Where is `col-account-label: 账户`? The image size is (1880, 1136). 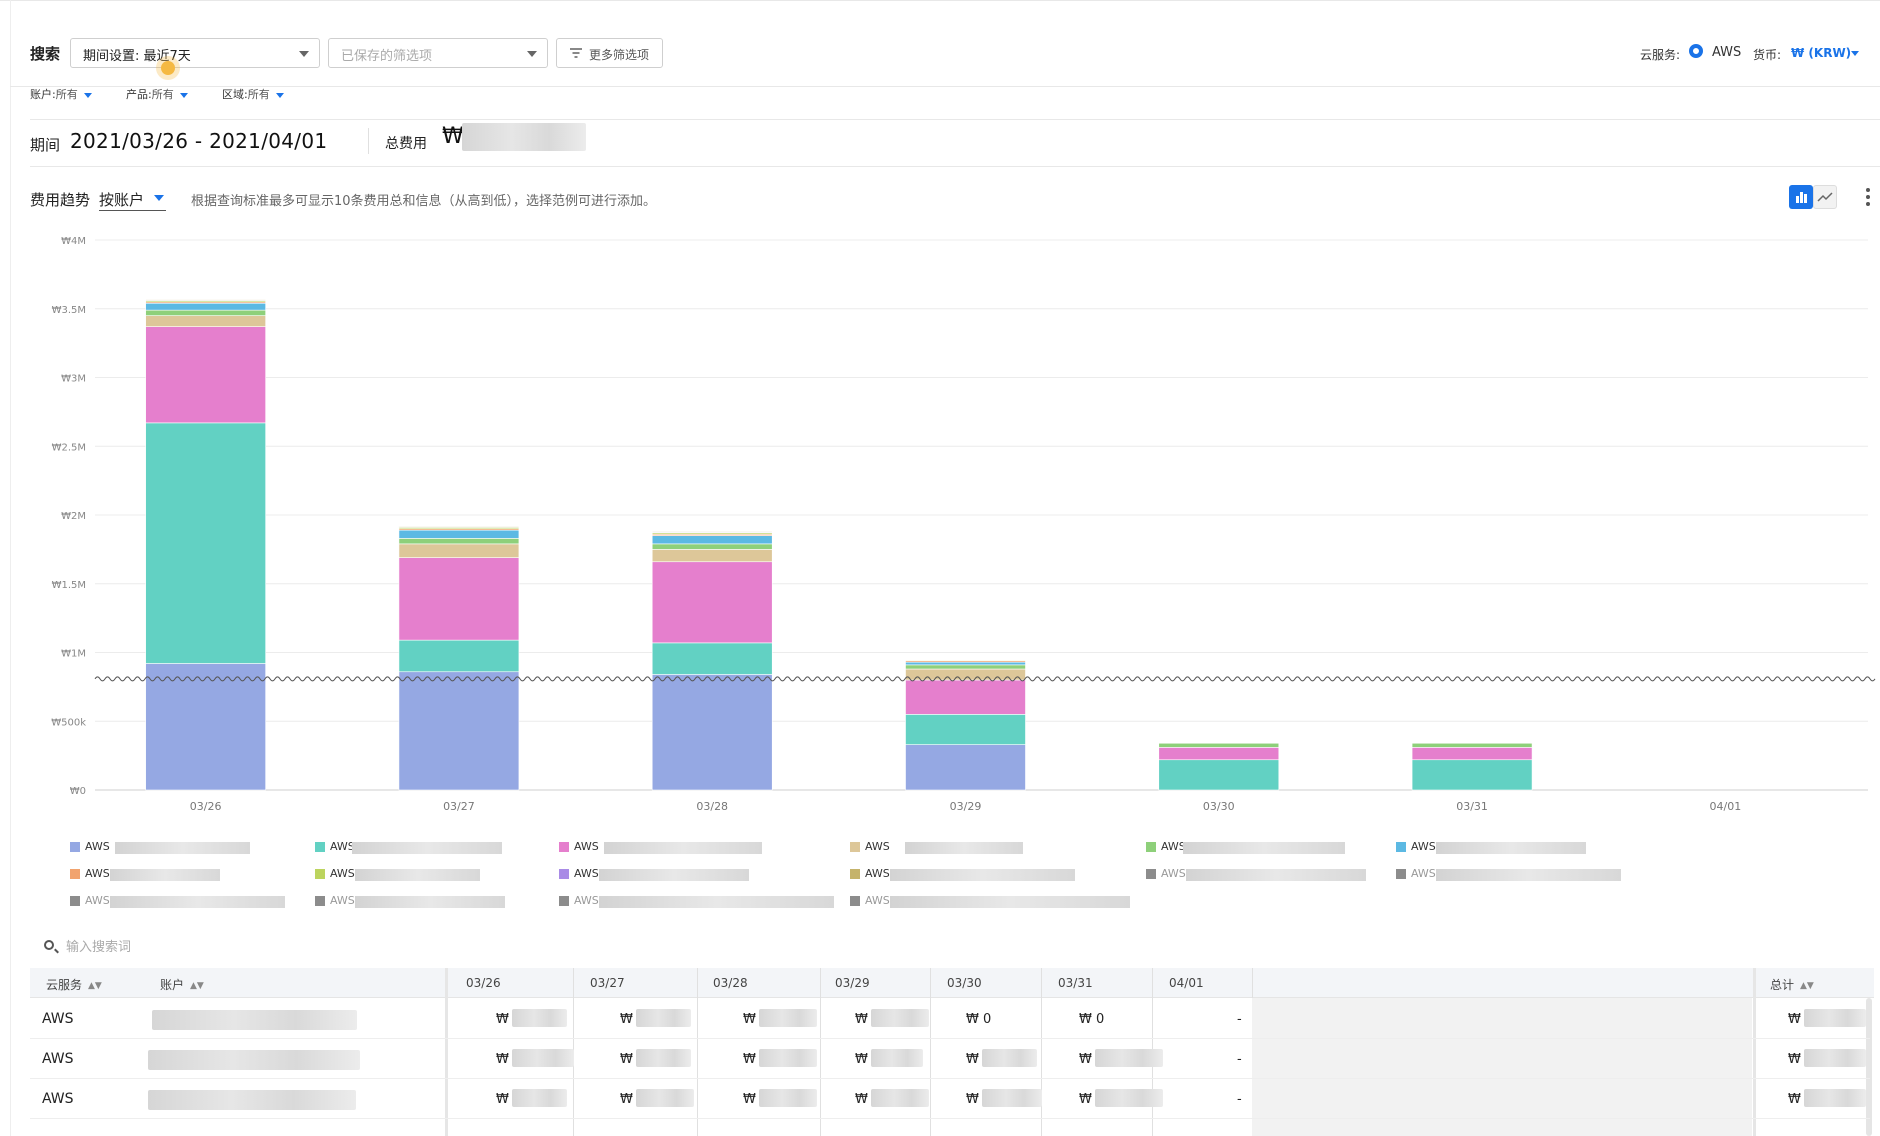
col-account-label: 账户 is located at coordinates (172, 985).